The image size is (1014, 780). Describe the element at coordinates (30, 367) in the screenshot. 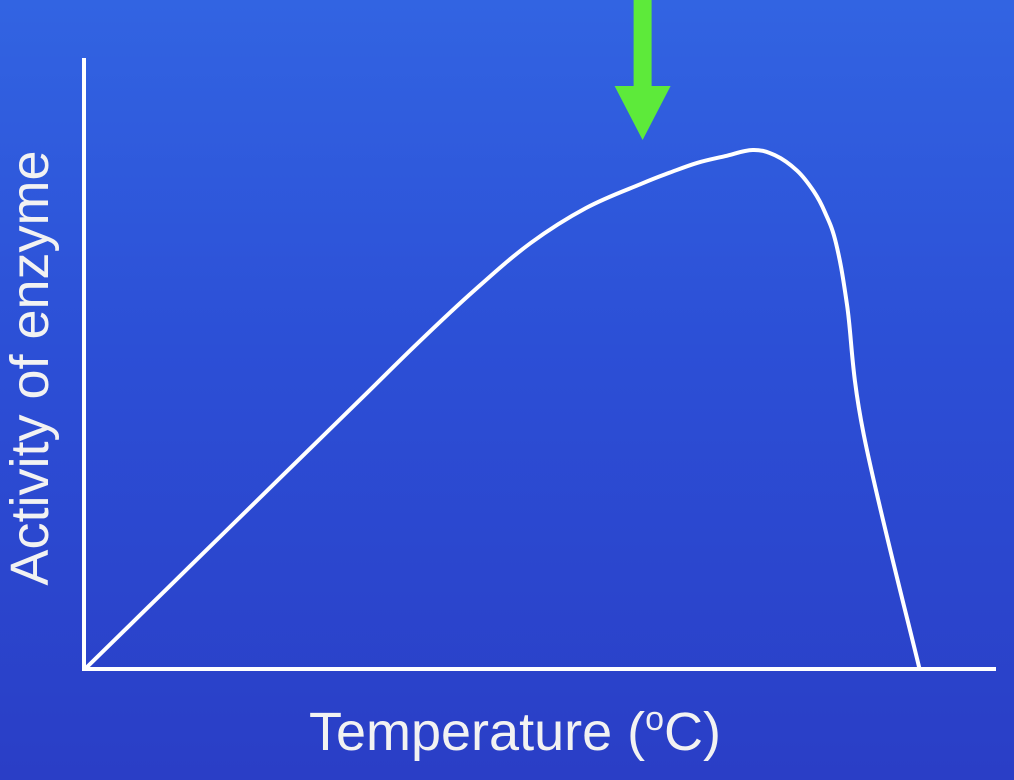

I see `y-axis-label: Activity of enzyme` at that location.